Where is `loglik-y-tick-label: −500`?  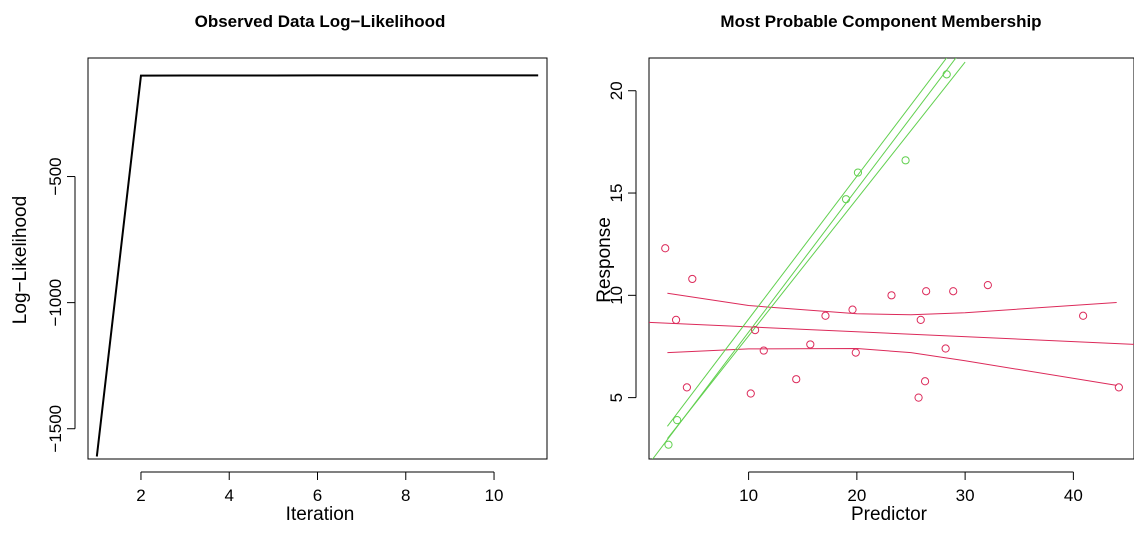 loglik-y-tick-label: −500 is located at coordinates (55, 176).